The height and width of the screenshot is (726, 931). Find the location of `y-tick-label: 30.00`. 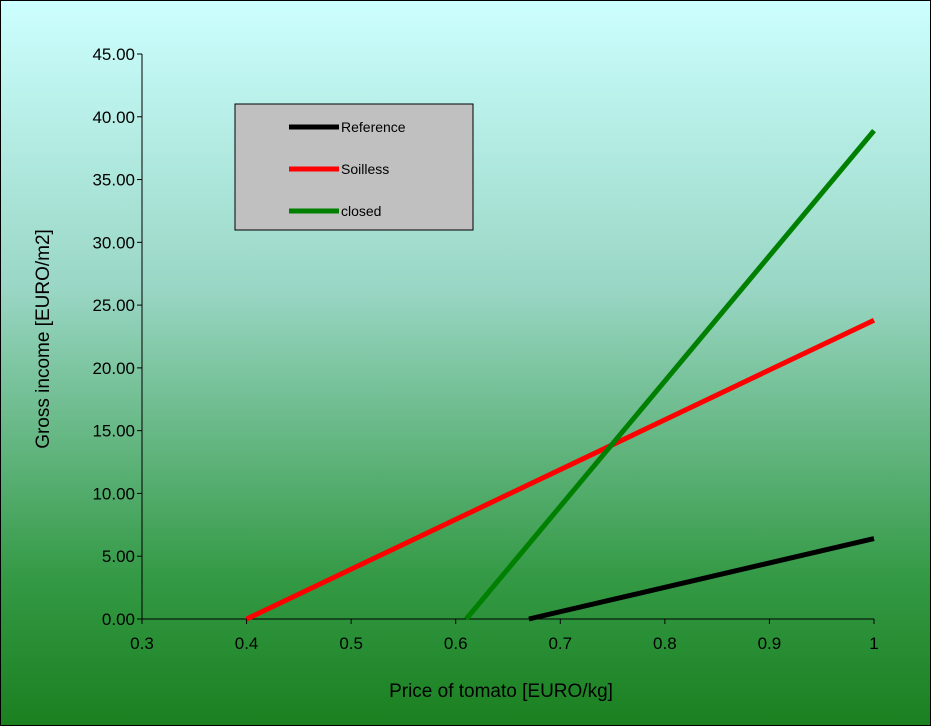

y-tick-label: 30.00 is located at coordinates (113, 242).